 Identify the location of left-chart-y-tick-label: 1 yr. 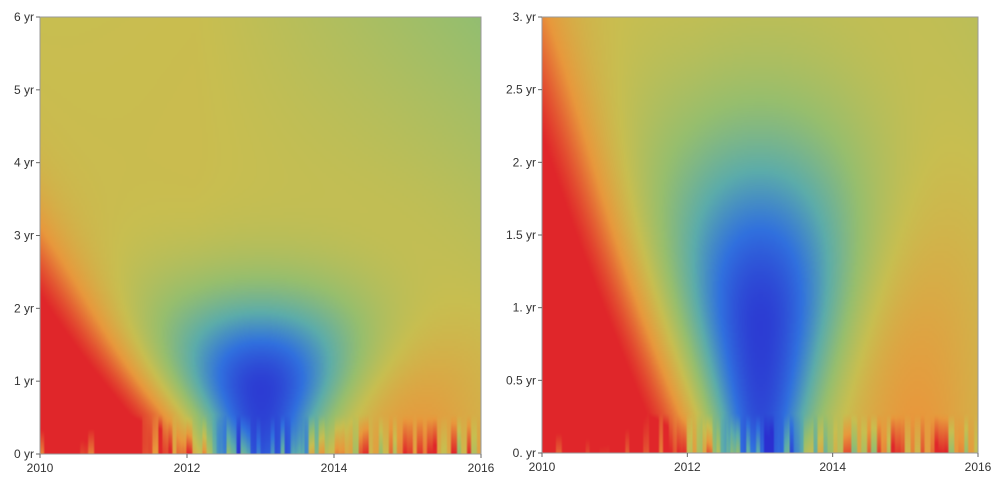
(24, 381).